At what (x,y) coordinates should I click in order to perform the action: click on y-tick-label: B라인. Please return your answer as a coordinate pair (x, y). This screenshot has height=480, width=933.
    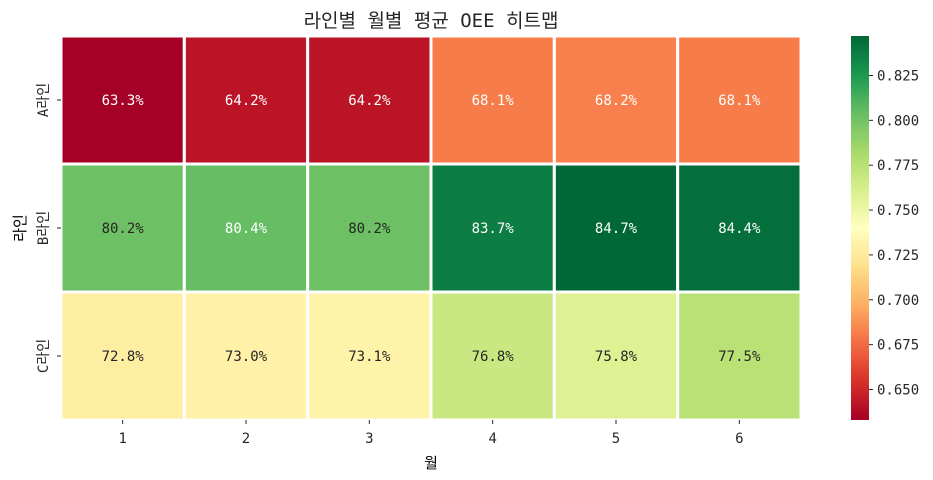
    Looking at the image, I should click on (44, 228).